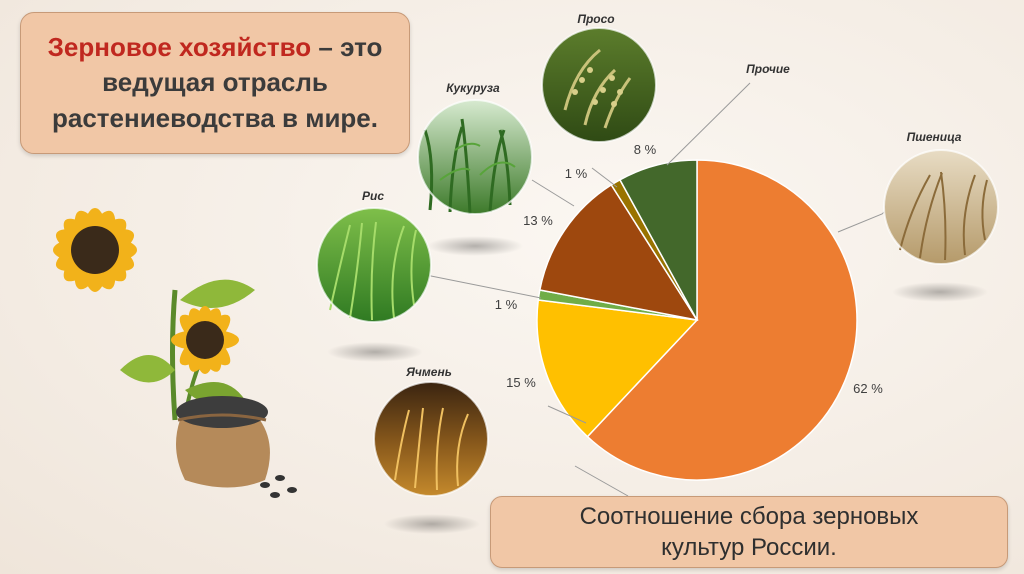 This screenshot has height=574, width=1024. Describe the element at coordinates (941, 207) in the screenshot. I see `wheat-field-photo` at that location.